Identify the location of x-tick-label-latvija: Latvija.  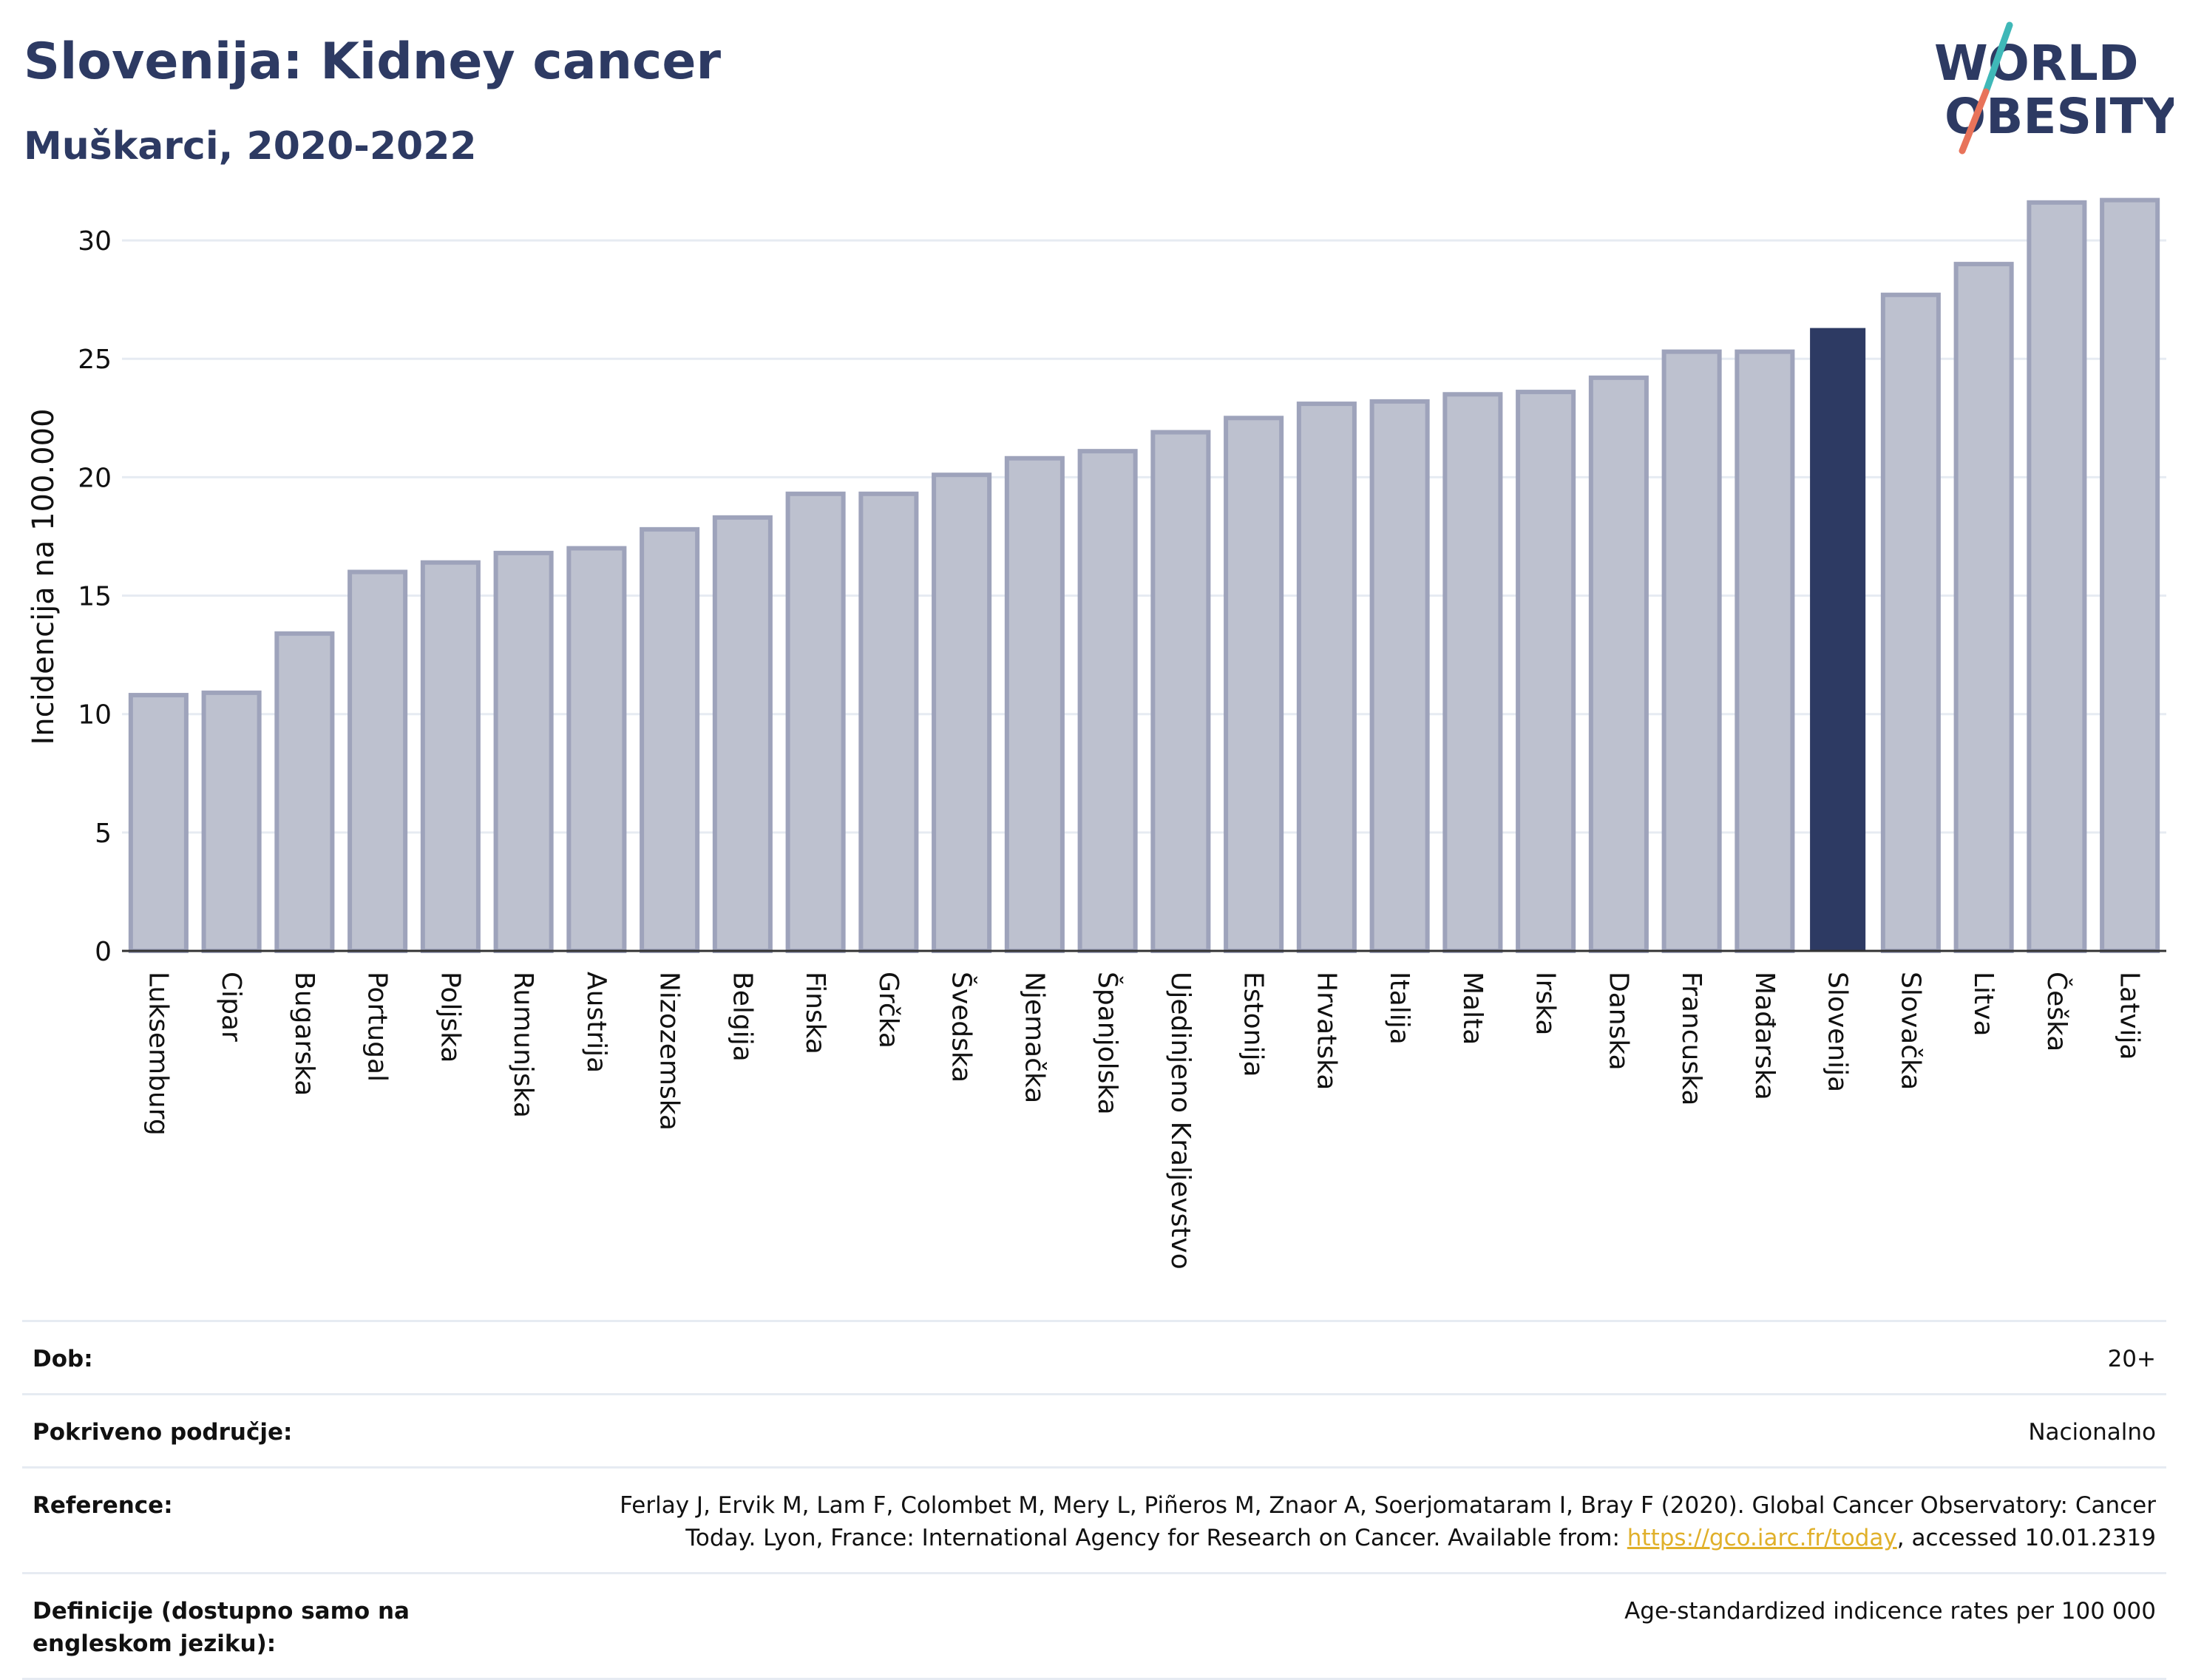
(2130, 1016).